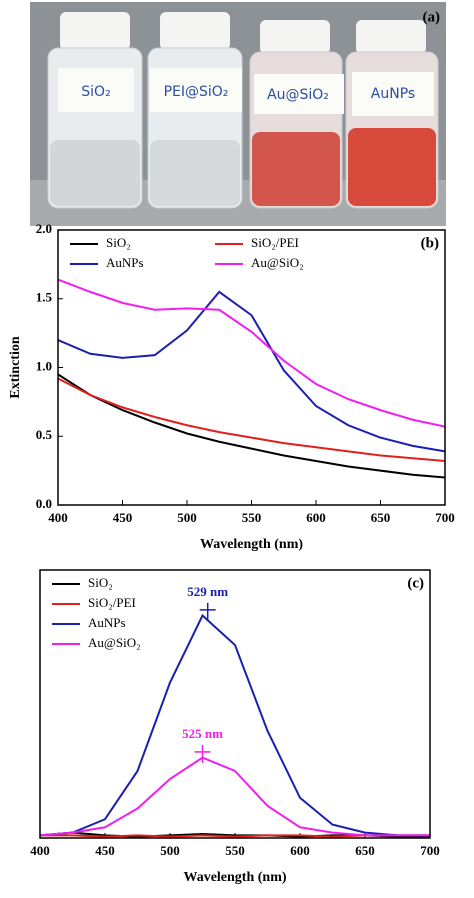  What do you see at coordinates (207, 591) in the screenshot?
I see `peak-annotation: 529 nm` at bounding box center [207, 591].